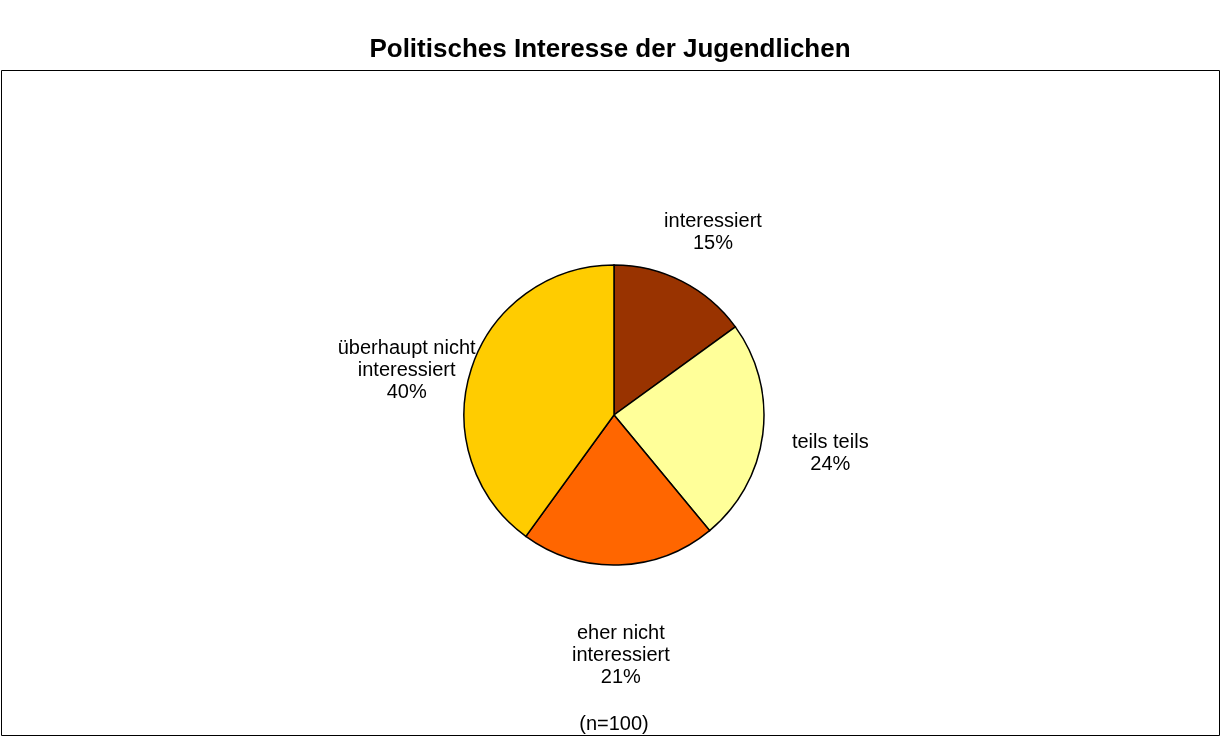  What do you see at coordinates (830, 463) in the screenshot?
I see `data-label: 24%` at bounding box center [830, 463].